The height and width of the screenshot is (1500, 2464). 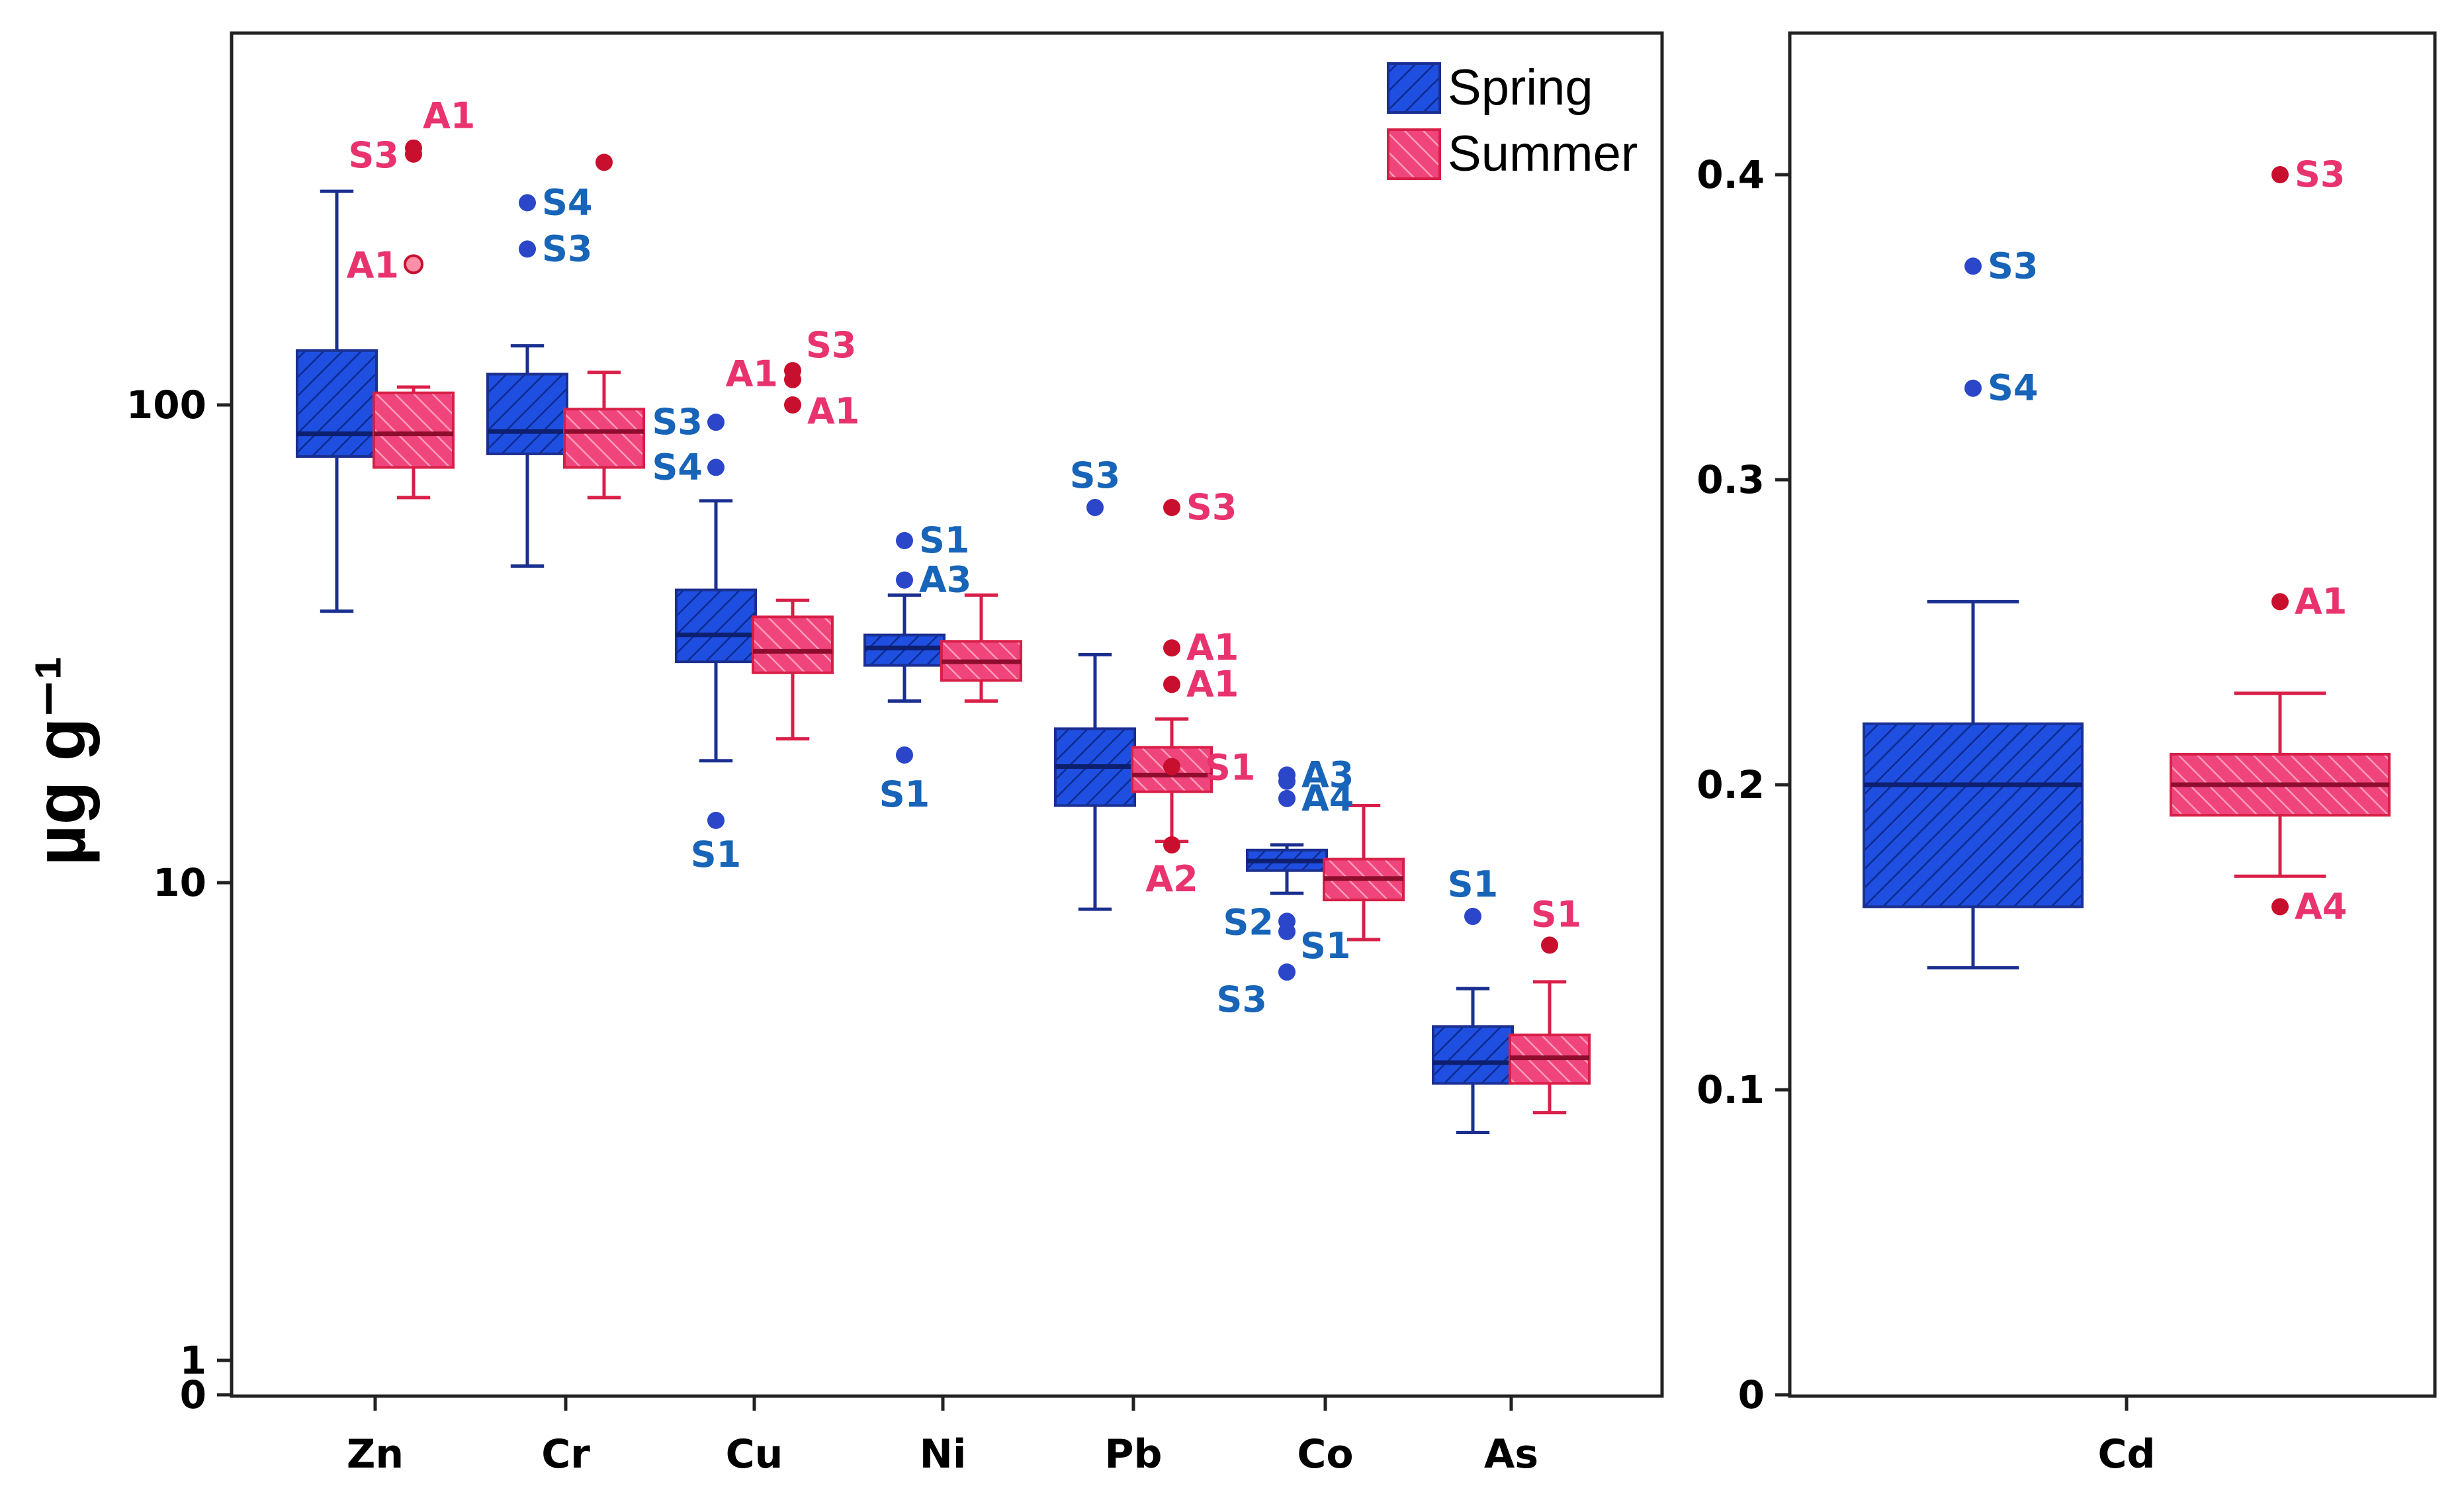 I want to click on x-category-label: Cr, so click(x=565, y=1454).